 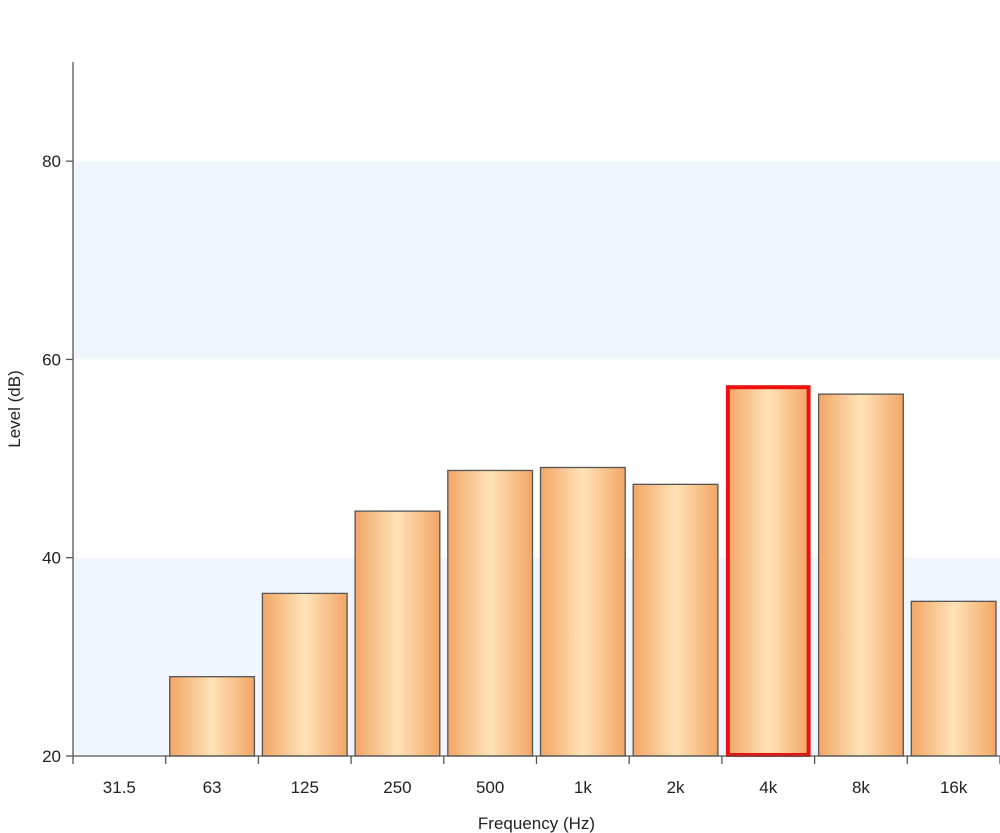 What do you see at coordinates (51, 359) in the screenshot?
I see `y-tick-label-60: 60` at bounding box center [51, 359].